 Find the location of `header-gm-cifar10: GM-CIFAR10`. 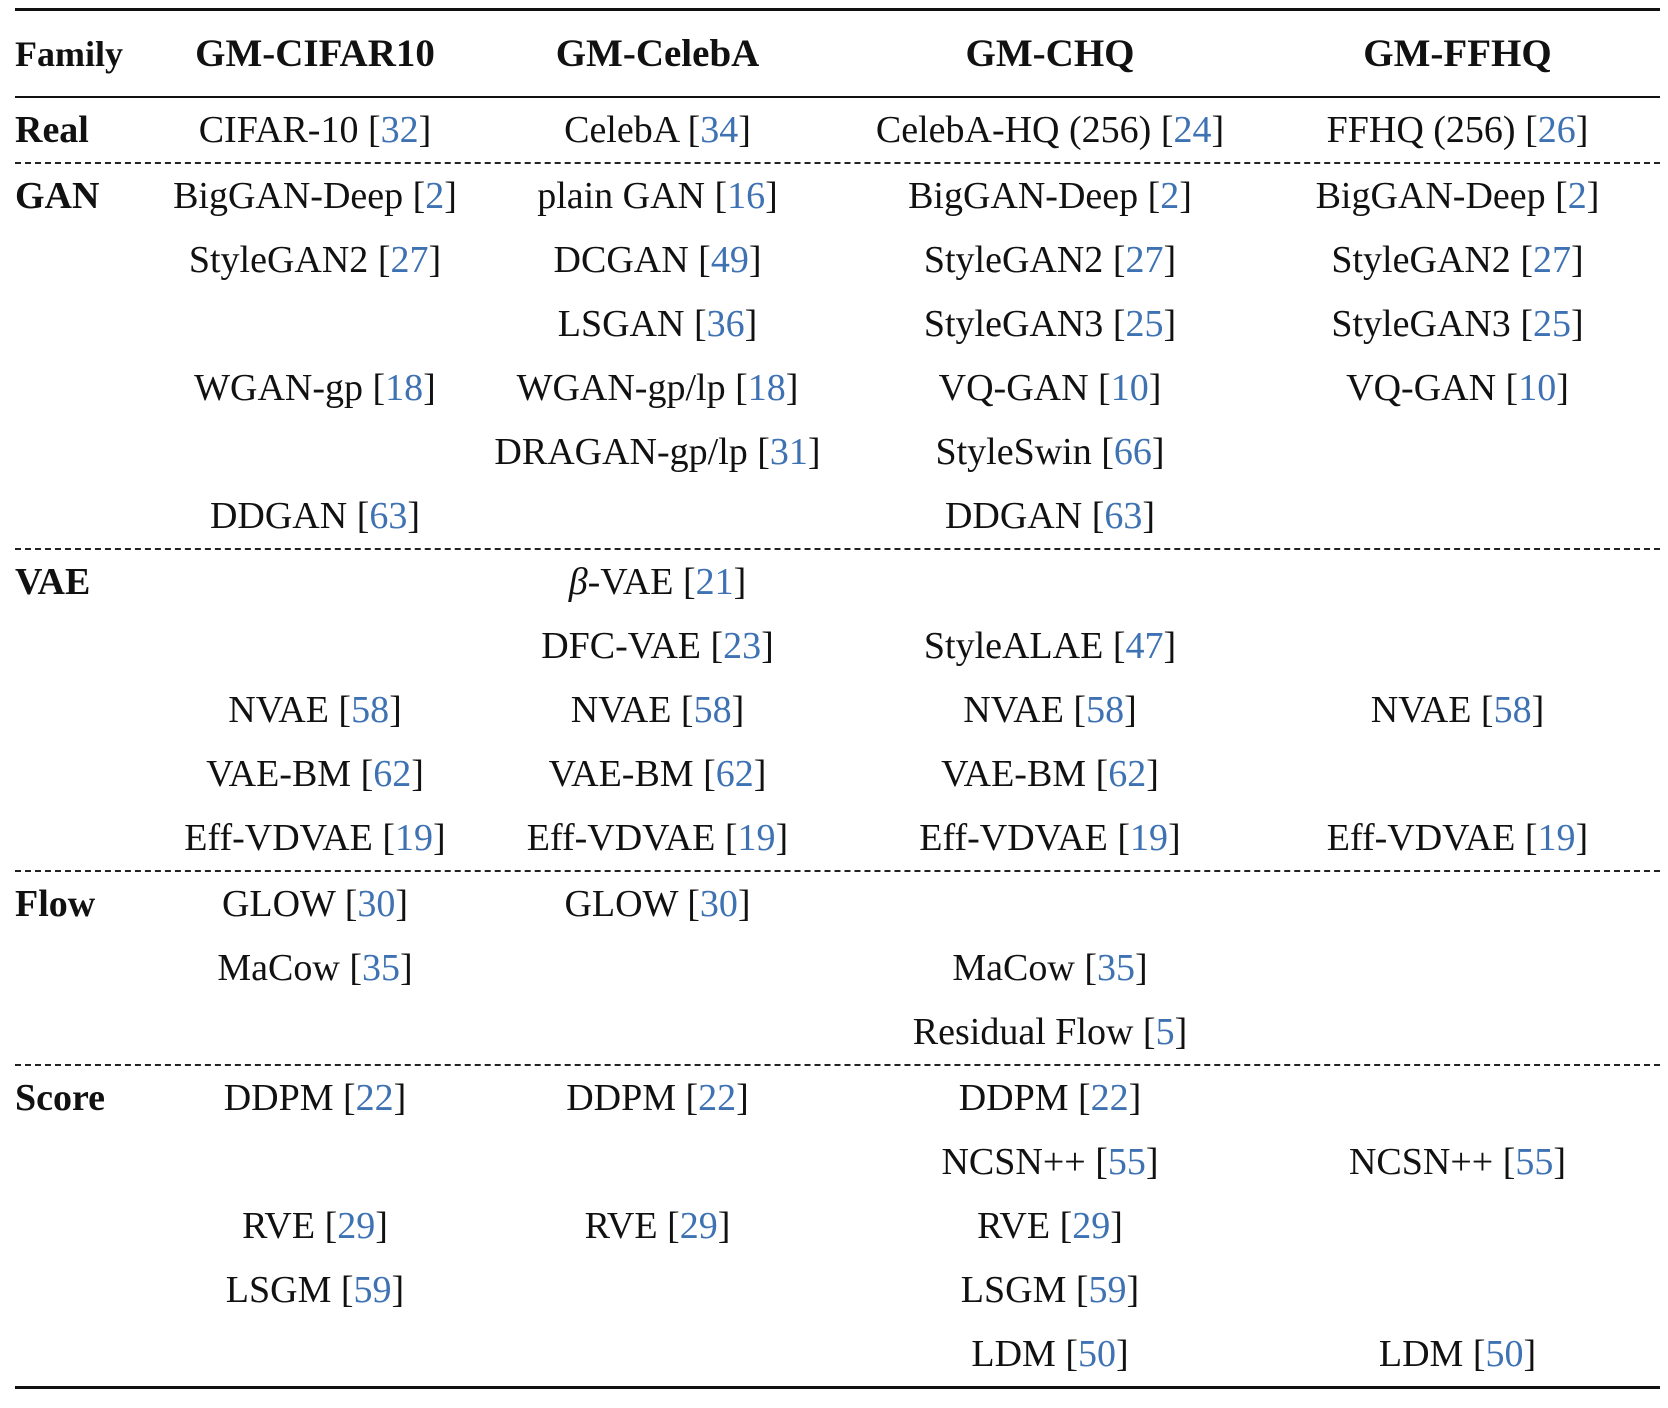

header-gm-cifar10: GM-CIFAR10 is located at coordinates (315, 53).